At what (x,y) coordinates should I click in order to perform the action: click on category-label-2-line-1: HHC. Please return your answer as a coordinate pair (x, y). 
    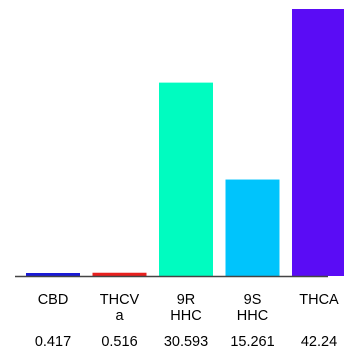
    Looking at the image, I should click on (185, 316).